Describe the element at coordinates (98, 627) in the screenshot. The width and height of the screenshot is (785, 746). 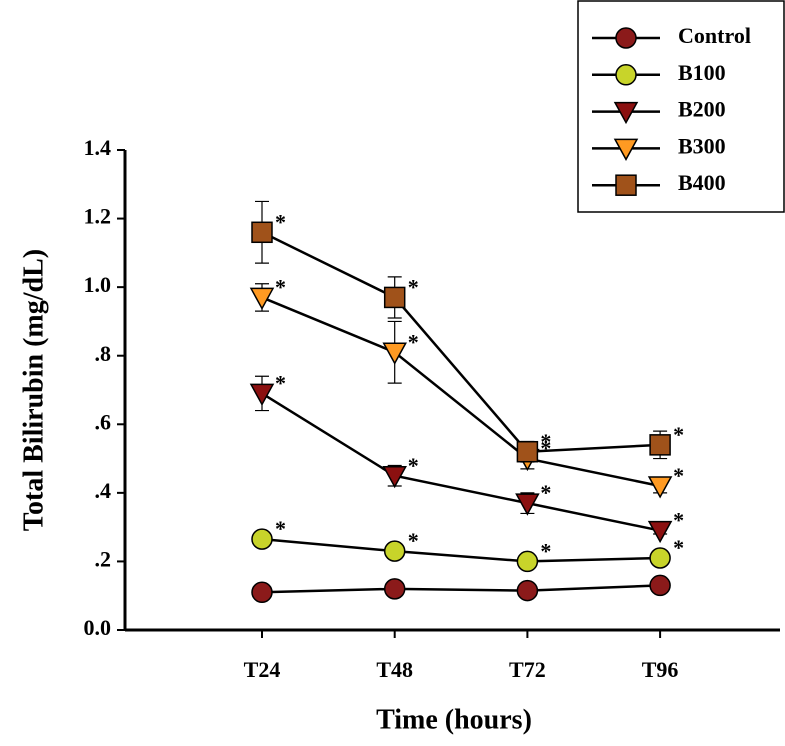
I see `y-tick-label: 0.0` at that location.